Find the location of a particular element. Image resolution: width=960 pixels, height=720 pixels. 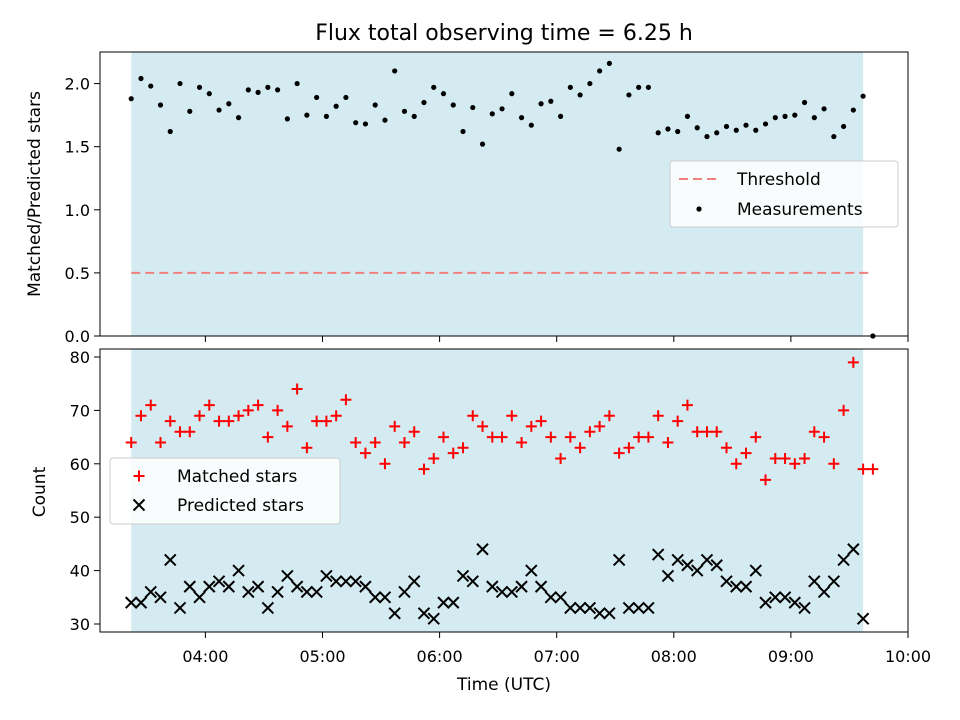

legend-predicted-label: Predicted stars is located at coordinates (240, 506).